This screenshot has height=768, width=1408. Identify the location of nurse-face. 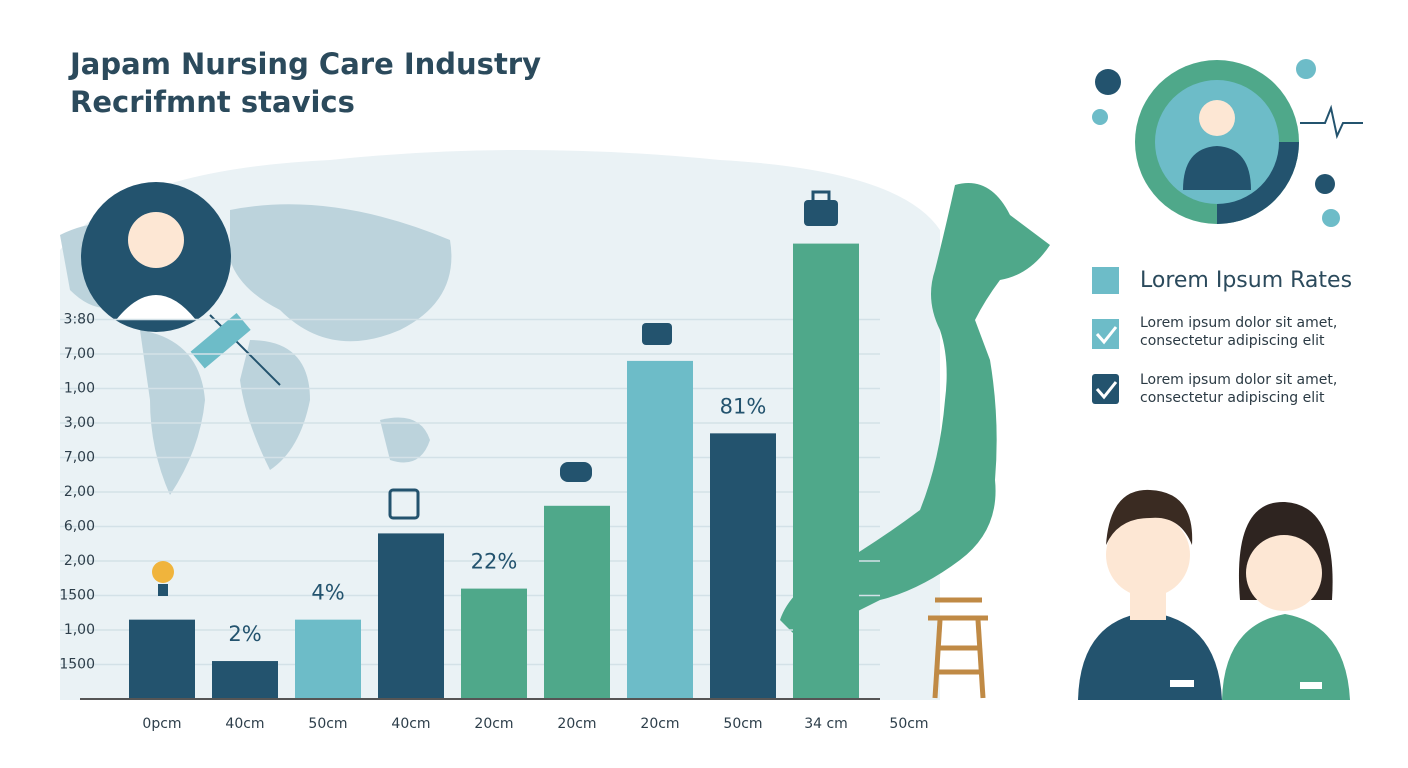
(156, 240).